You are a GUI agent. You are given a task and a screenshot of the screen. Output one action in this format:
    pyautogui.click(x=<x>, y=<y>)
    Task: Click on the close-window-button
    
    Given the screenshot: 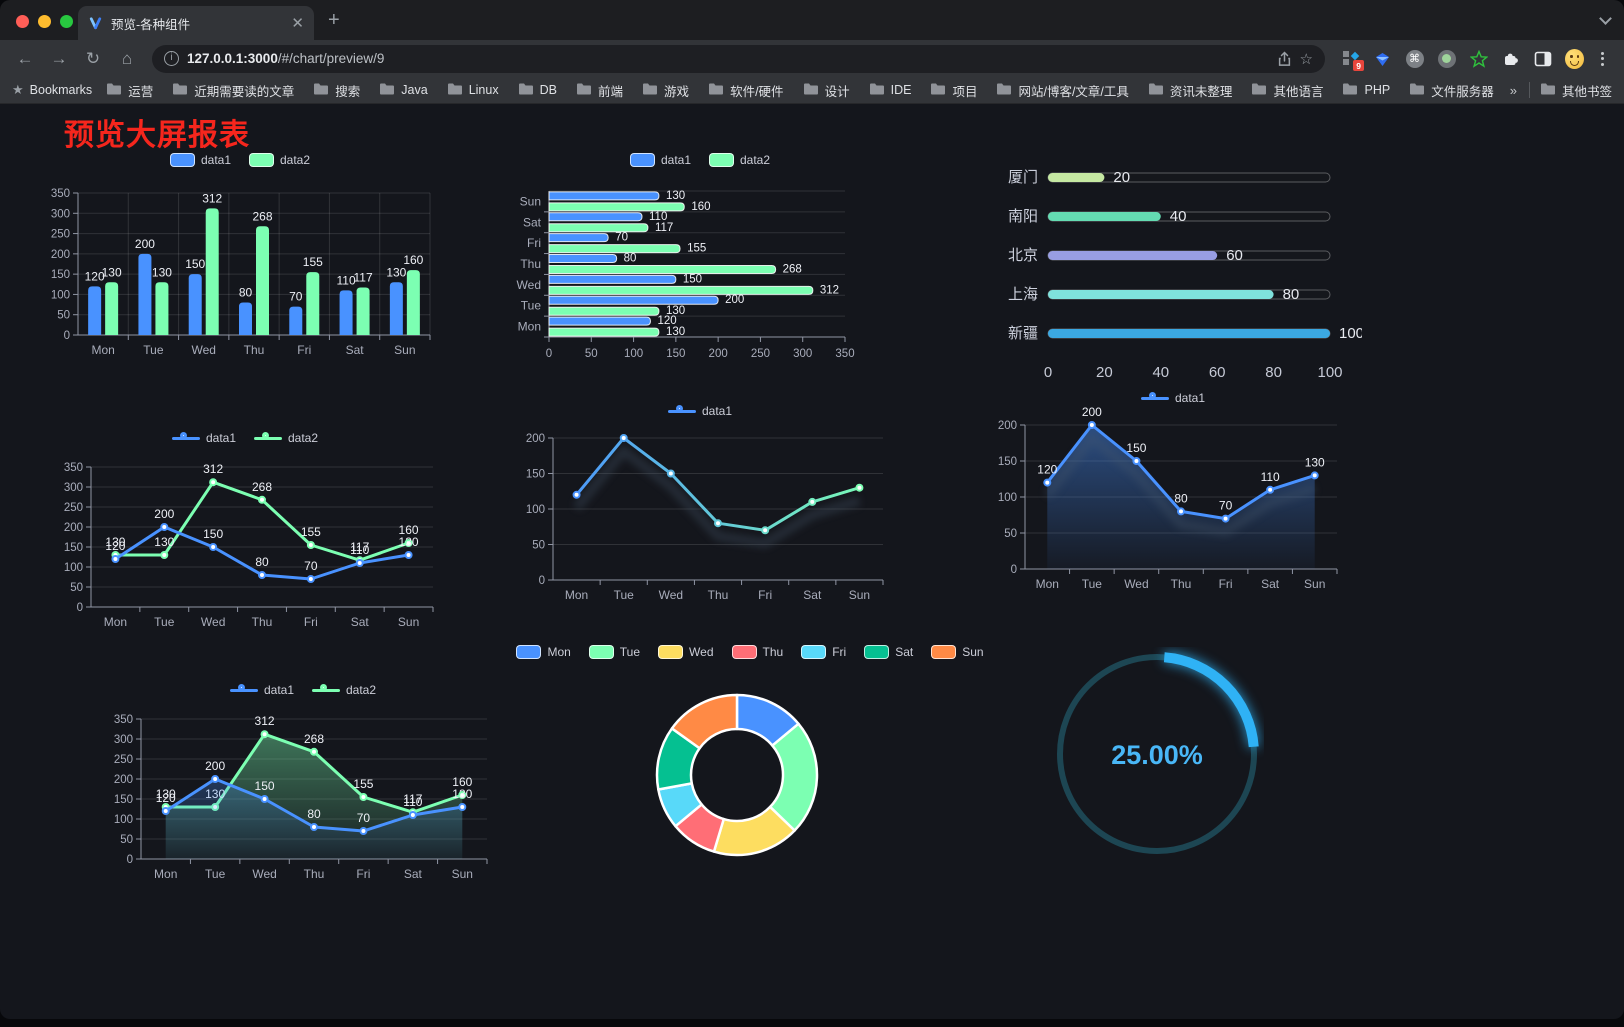 What is the action you would take?
    pyautogui.click(x=22, y=21)
    